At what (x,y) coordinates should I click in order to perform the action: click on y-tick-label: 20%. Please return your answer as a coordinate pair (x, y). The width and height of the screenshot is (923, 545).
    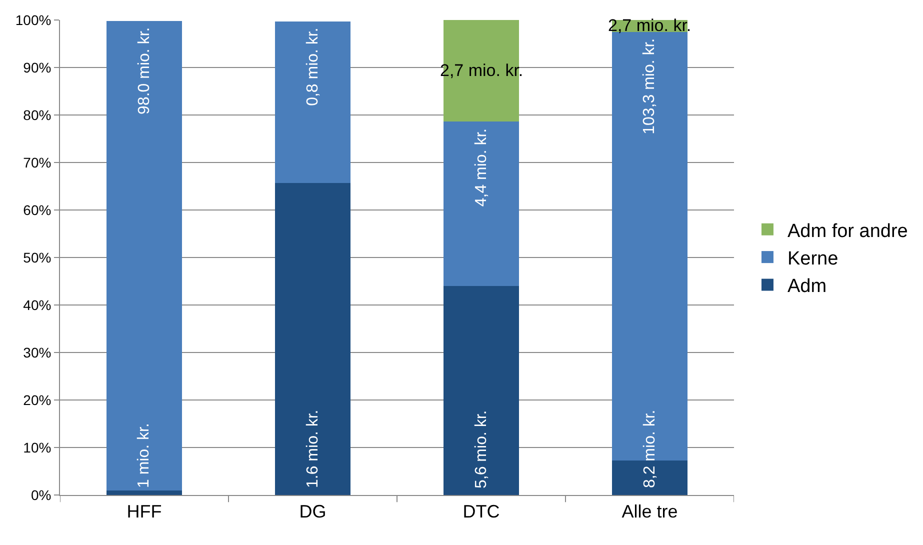
    Looking at the image, I should click on (37, 400).